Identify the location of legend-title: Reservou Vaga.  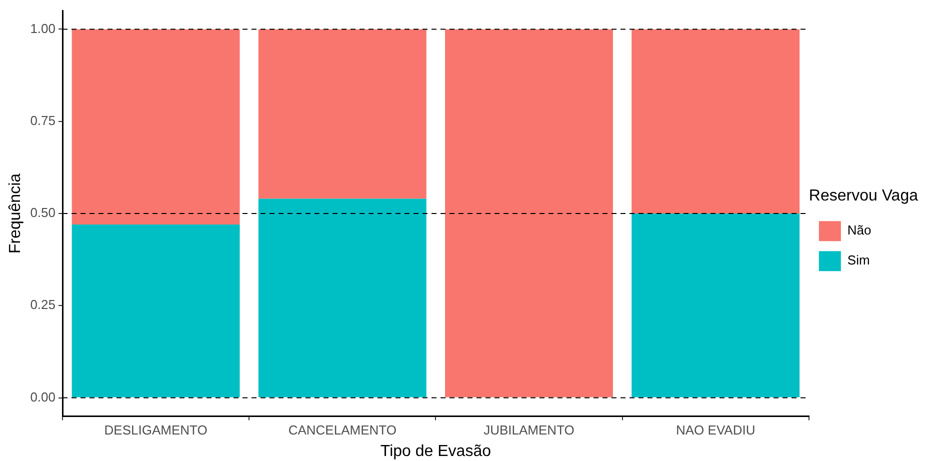
(863, 195).